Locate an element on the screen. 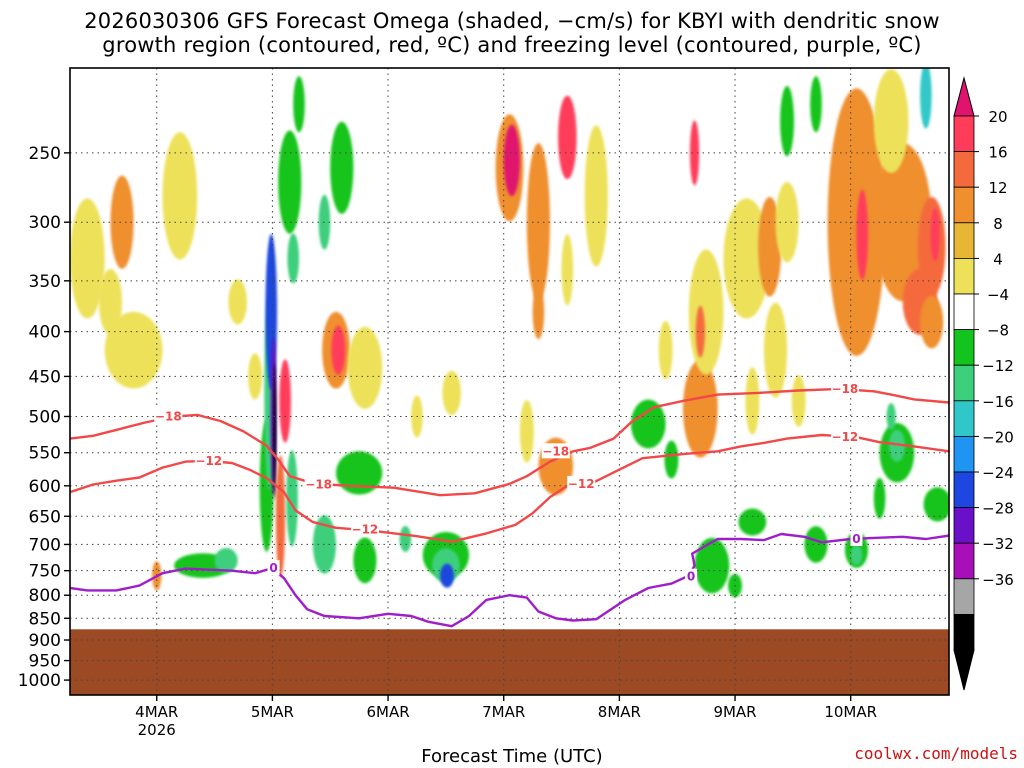 Image resolution: width=1024 pixels, height=768 pixels. colorbar-label: 4 is located at coordinates (998, 259).